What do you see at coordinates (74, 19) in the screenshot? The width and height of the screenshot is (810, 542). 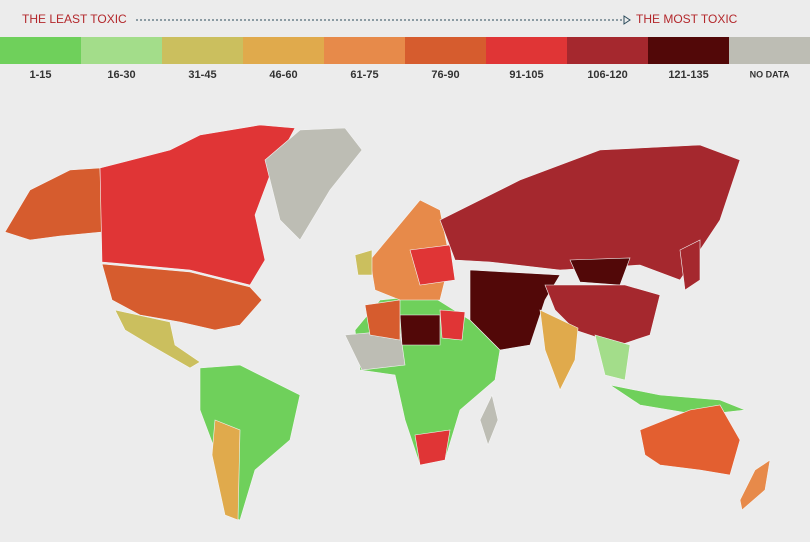 I see `header-left: THE LEAST TOXIC` at bounding box center [74, 19].